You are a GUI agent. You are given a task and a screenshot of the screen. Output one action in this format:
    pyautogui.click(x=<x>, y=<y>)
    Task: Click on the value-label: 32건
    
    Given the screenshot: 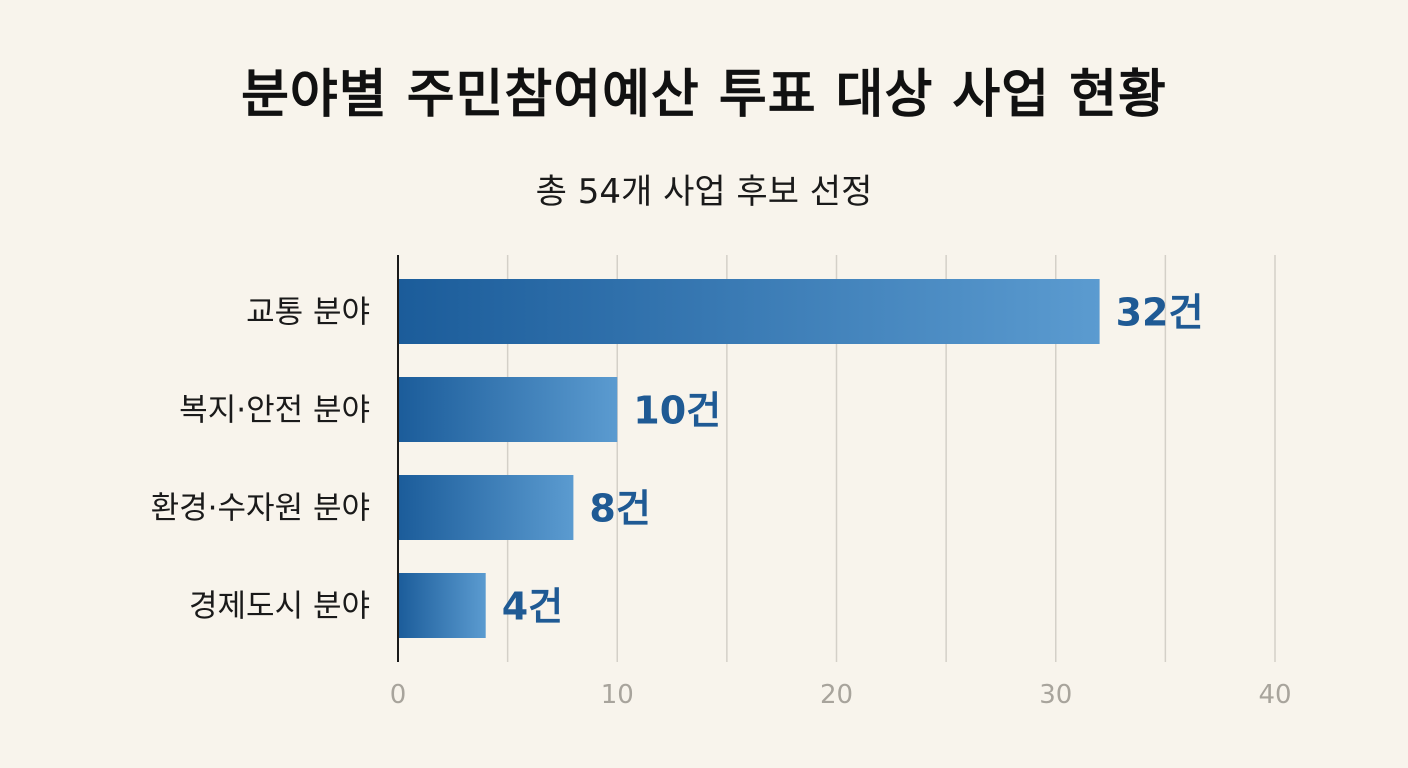 What is the action you would take?
    pyautogui.click(x=1160, y=313)
    